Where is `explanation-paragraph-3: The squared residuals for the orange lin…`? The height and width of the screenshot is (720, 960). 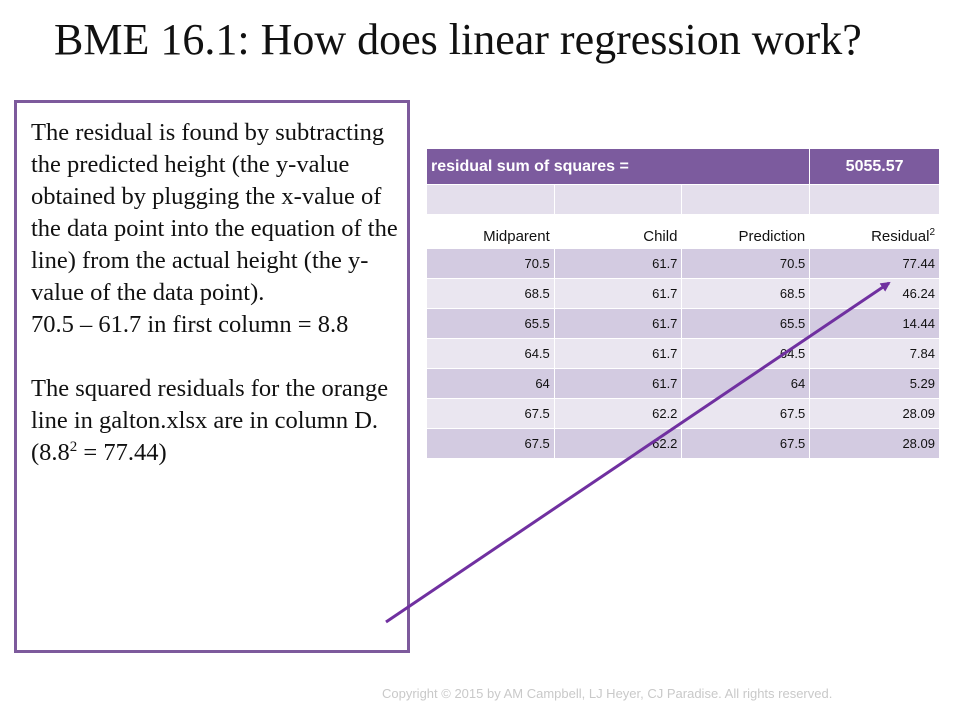
explanation-paragraph-3: The squared residuals for the orange lin… is located at coordinates (216, 421).